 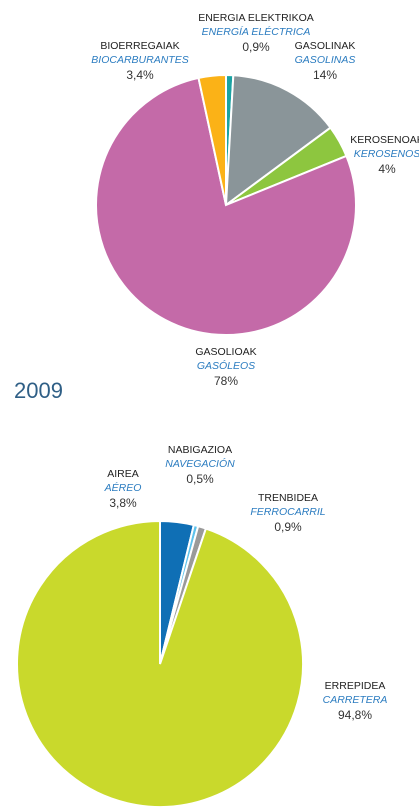 What do you see at coordinates (256, 31) in the screenshot?
I see `slice-sublabel: ENERGÍA ELÉCTRICA` at bounding box center [256, 31].